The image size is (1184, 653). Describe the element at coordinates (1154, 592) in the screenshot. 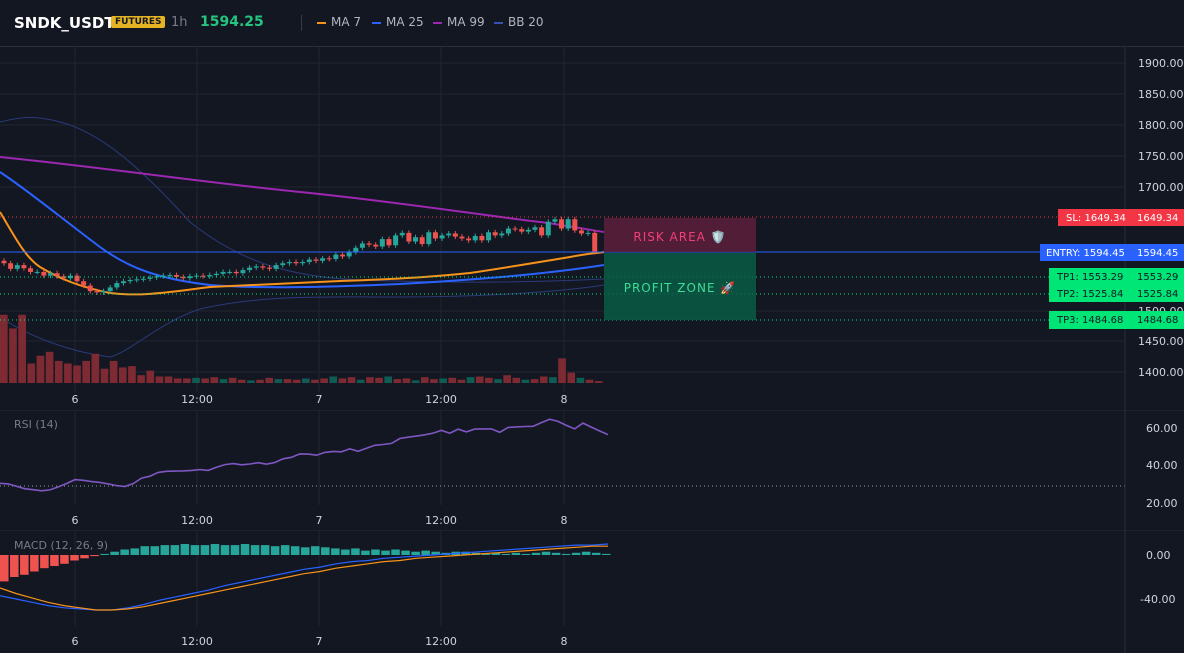

I see `macd-scale` at that location.